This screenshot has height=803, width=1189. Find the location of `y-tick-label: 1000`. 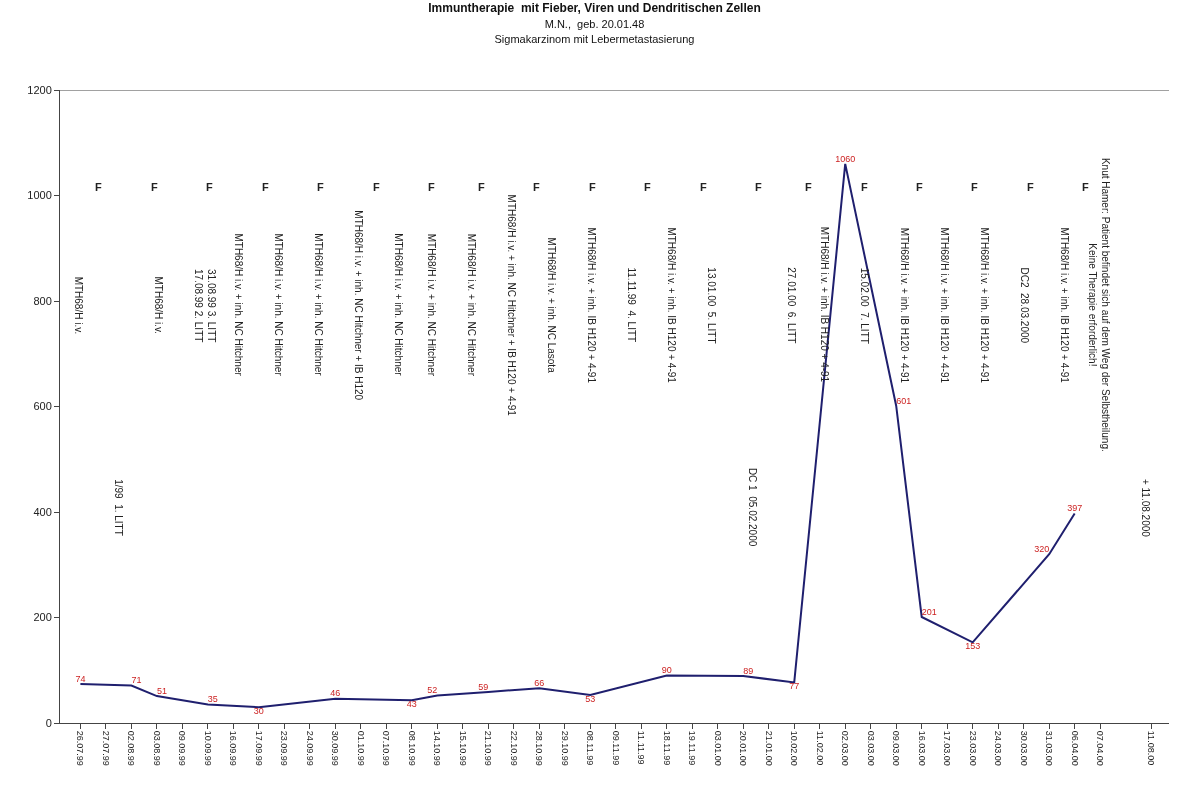

y-tick-label: 1000 is located at coordinates (39, 195).